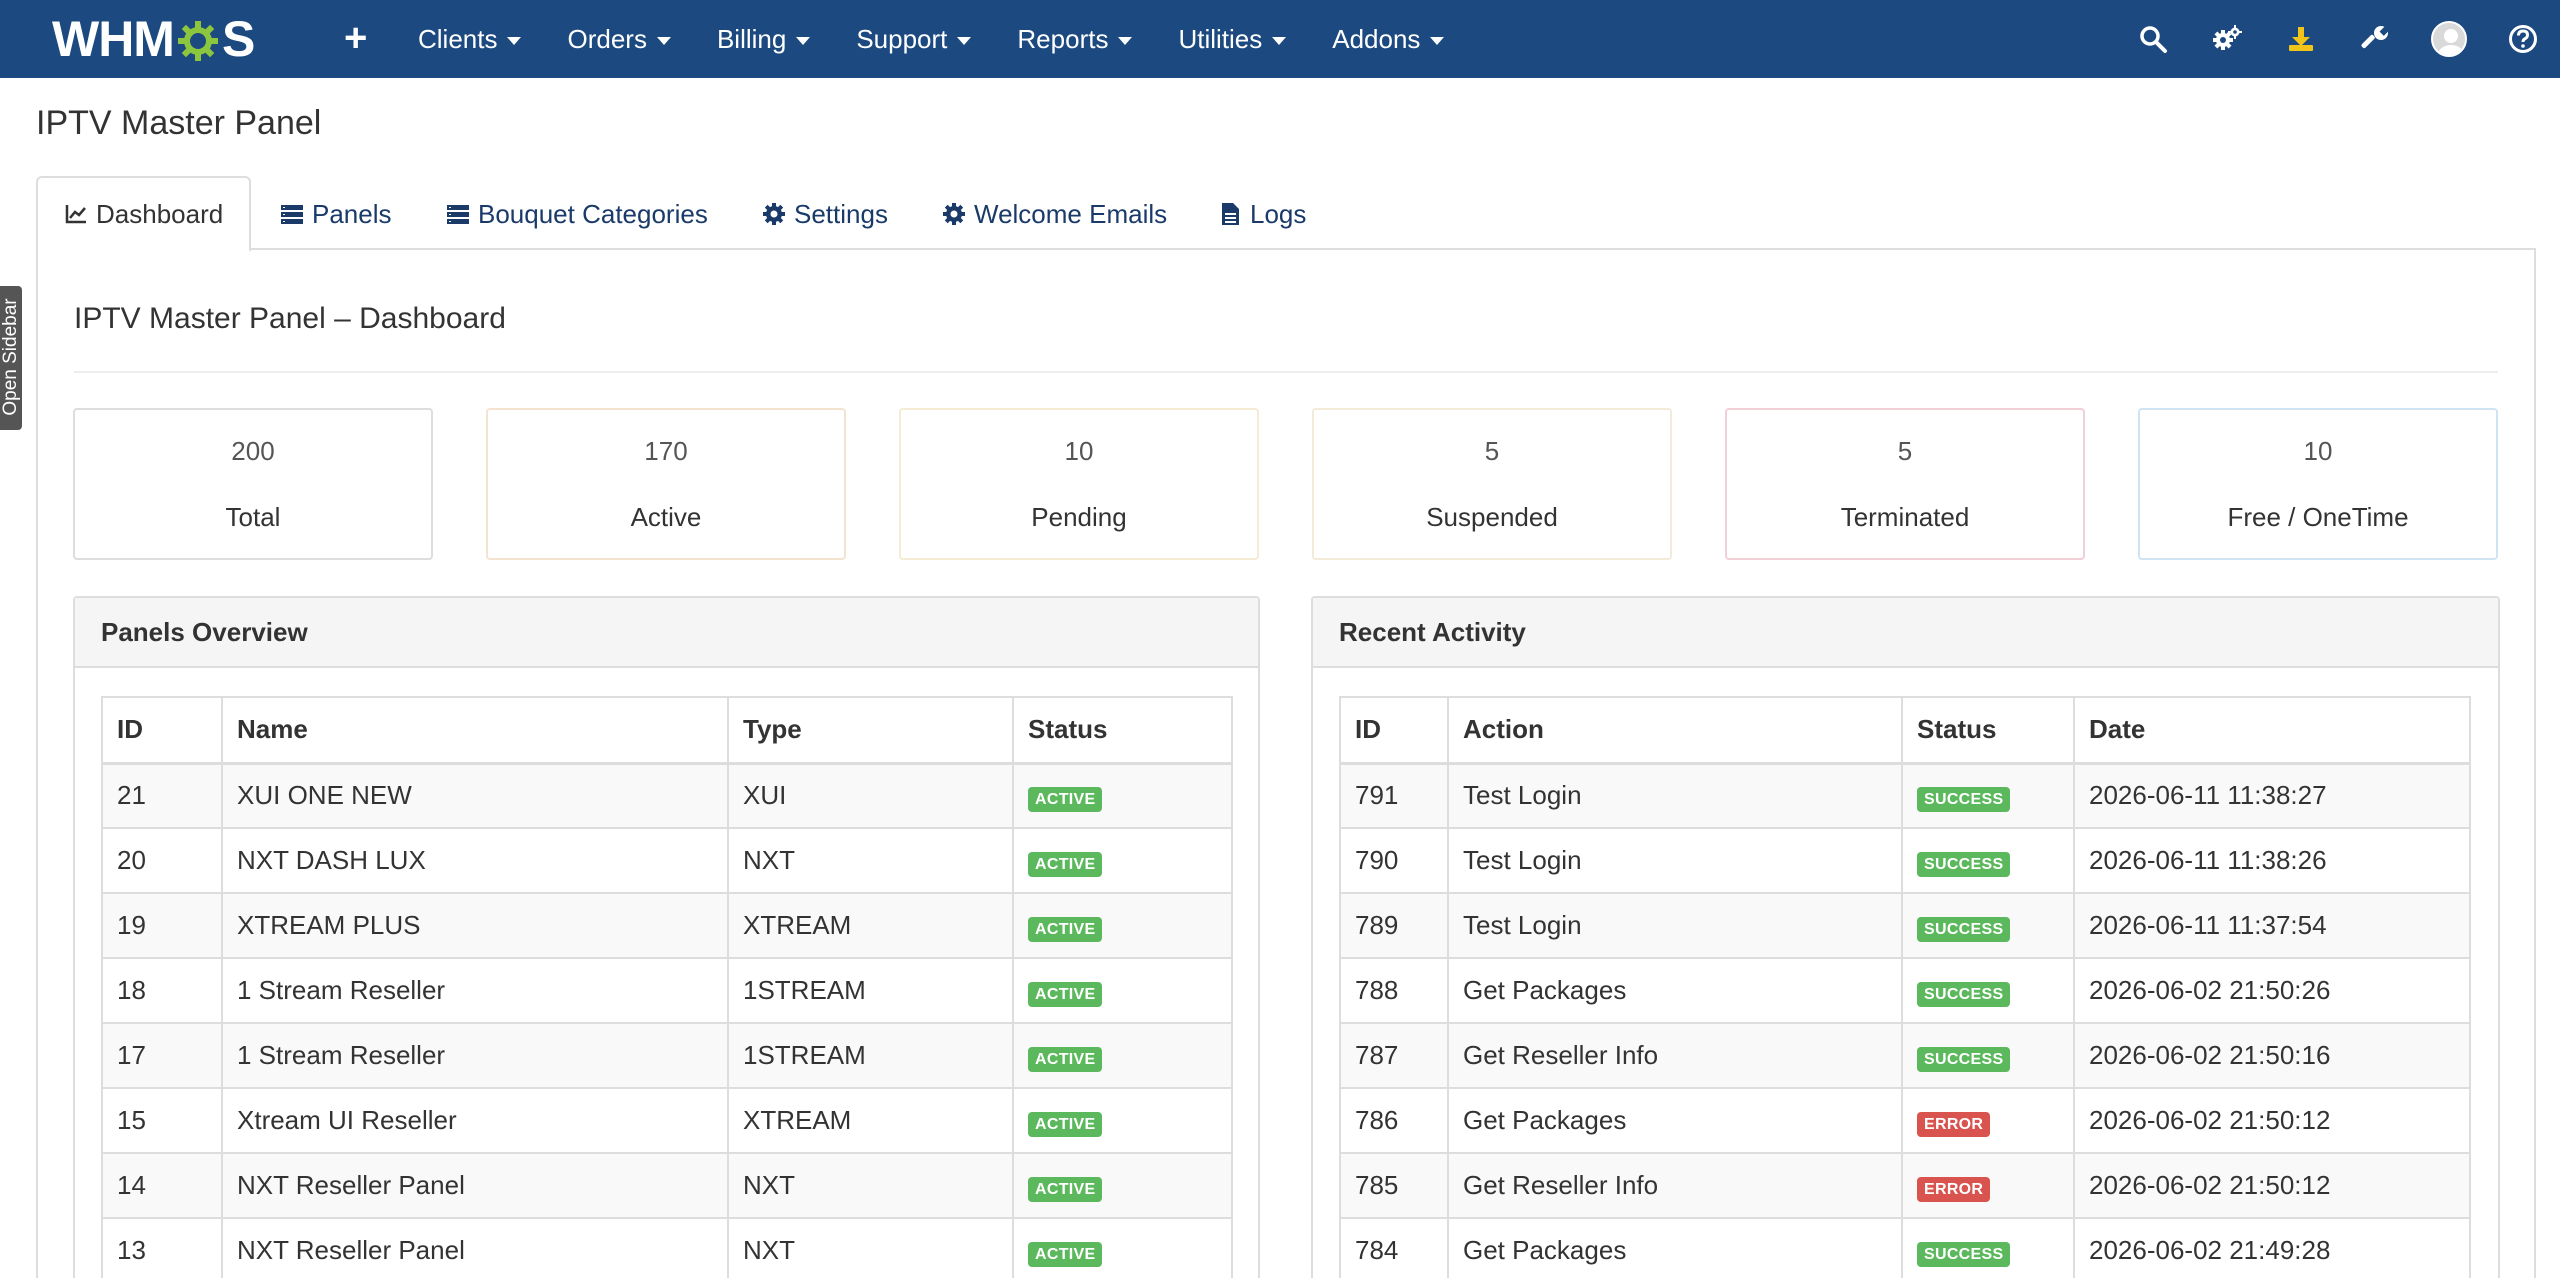 The height and width of the screenshot is (1278, 2560). I want to click on status-badge: SUCCESS, so click(1964, 799).